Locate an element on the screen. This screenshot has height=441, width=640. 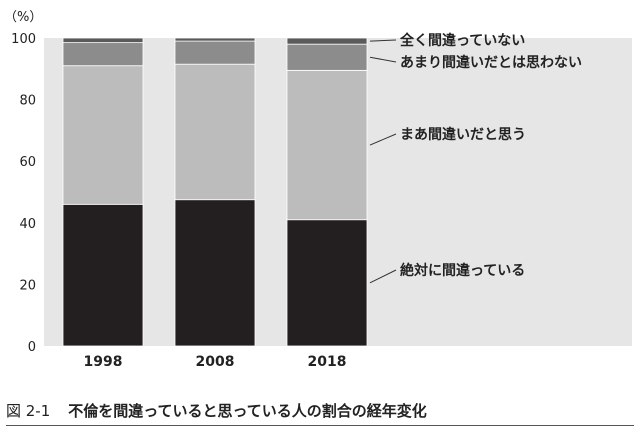
y-axis-ticks: 0 20 40 60 80 100 is located at coordinates (23, 193).